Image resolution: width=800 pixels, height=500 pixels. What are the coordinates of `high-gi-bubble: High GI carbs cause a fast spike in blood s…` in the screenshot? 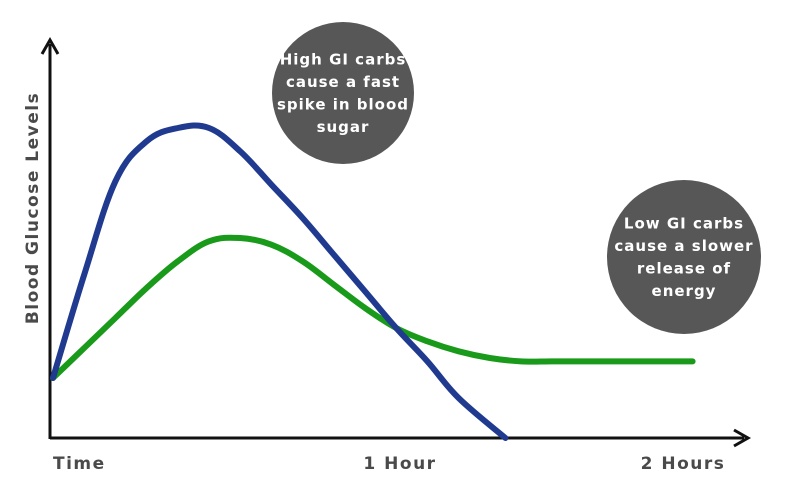 It's located at (343, 93).